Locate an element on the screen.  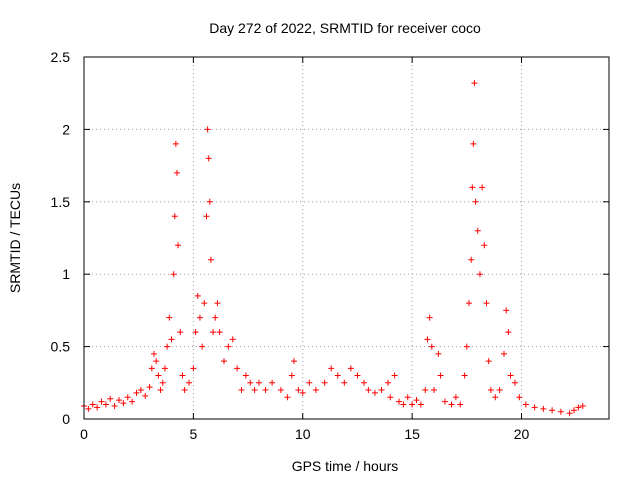
y-tick-label: 1 is located at coordinates (66, 274).